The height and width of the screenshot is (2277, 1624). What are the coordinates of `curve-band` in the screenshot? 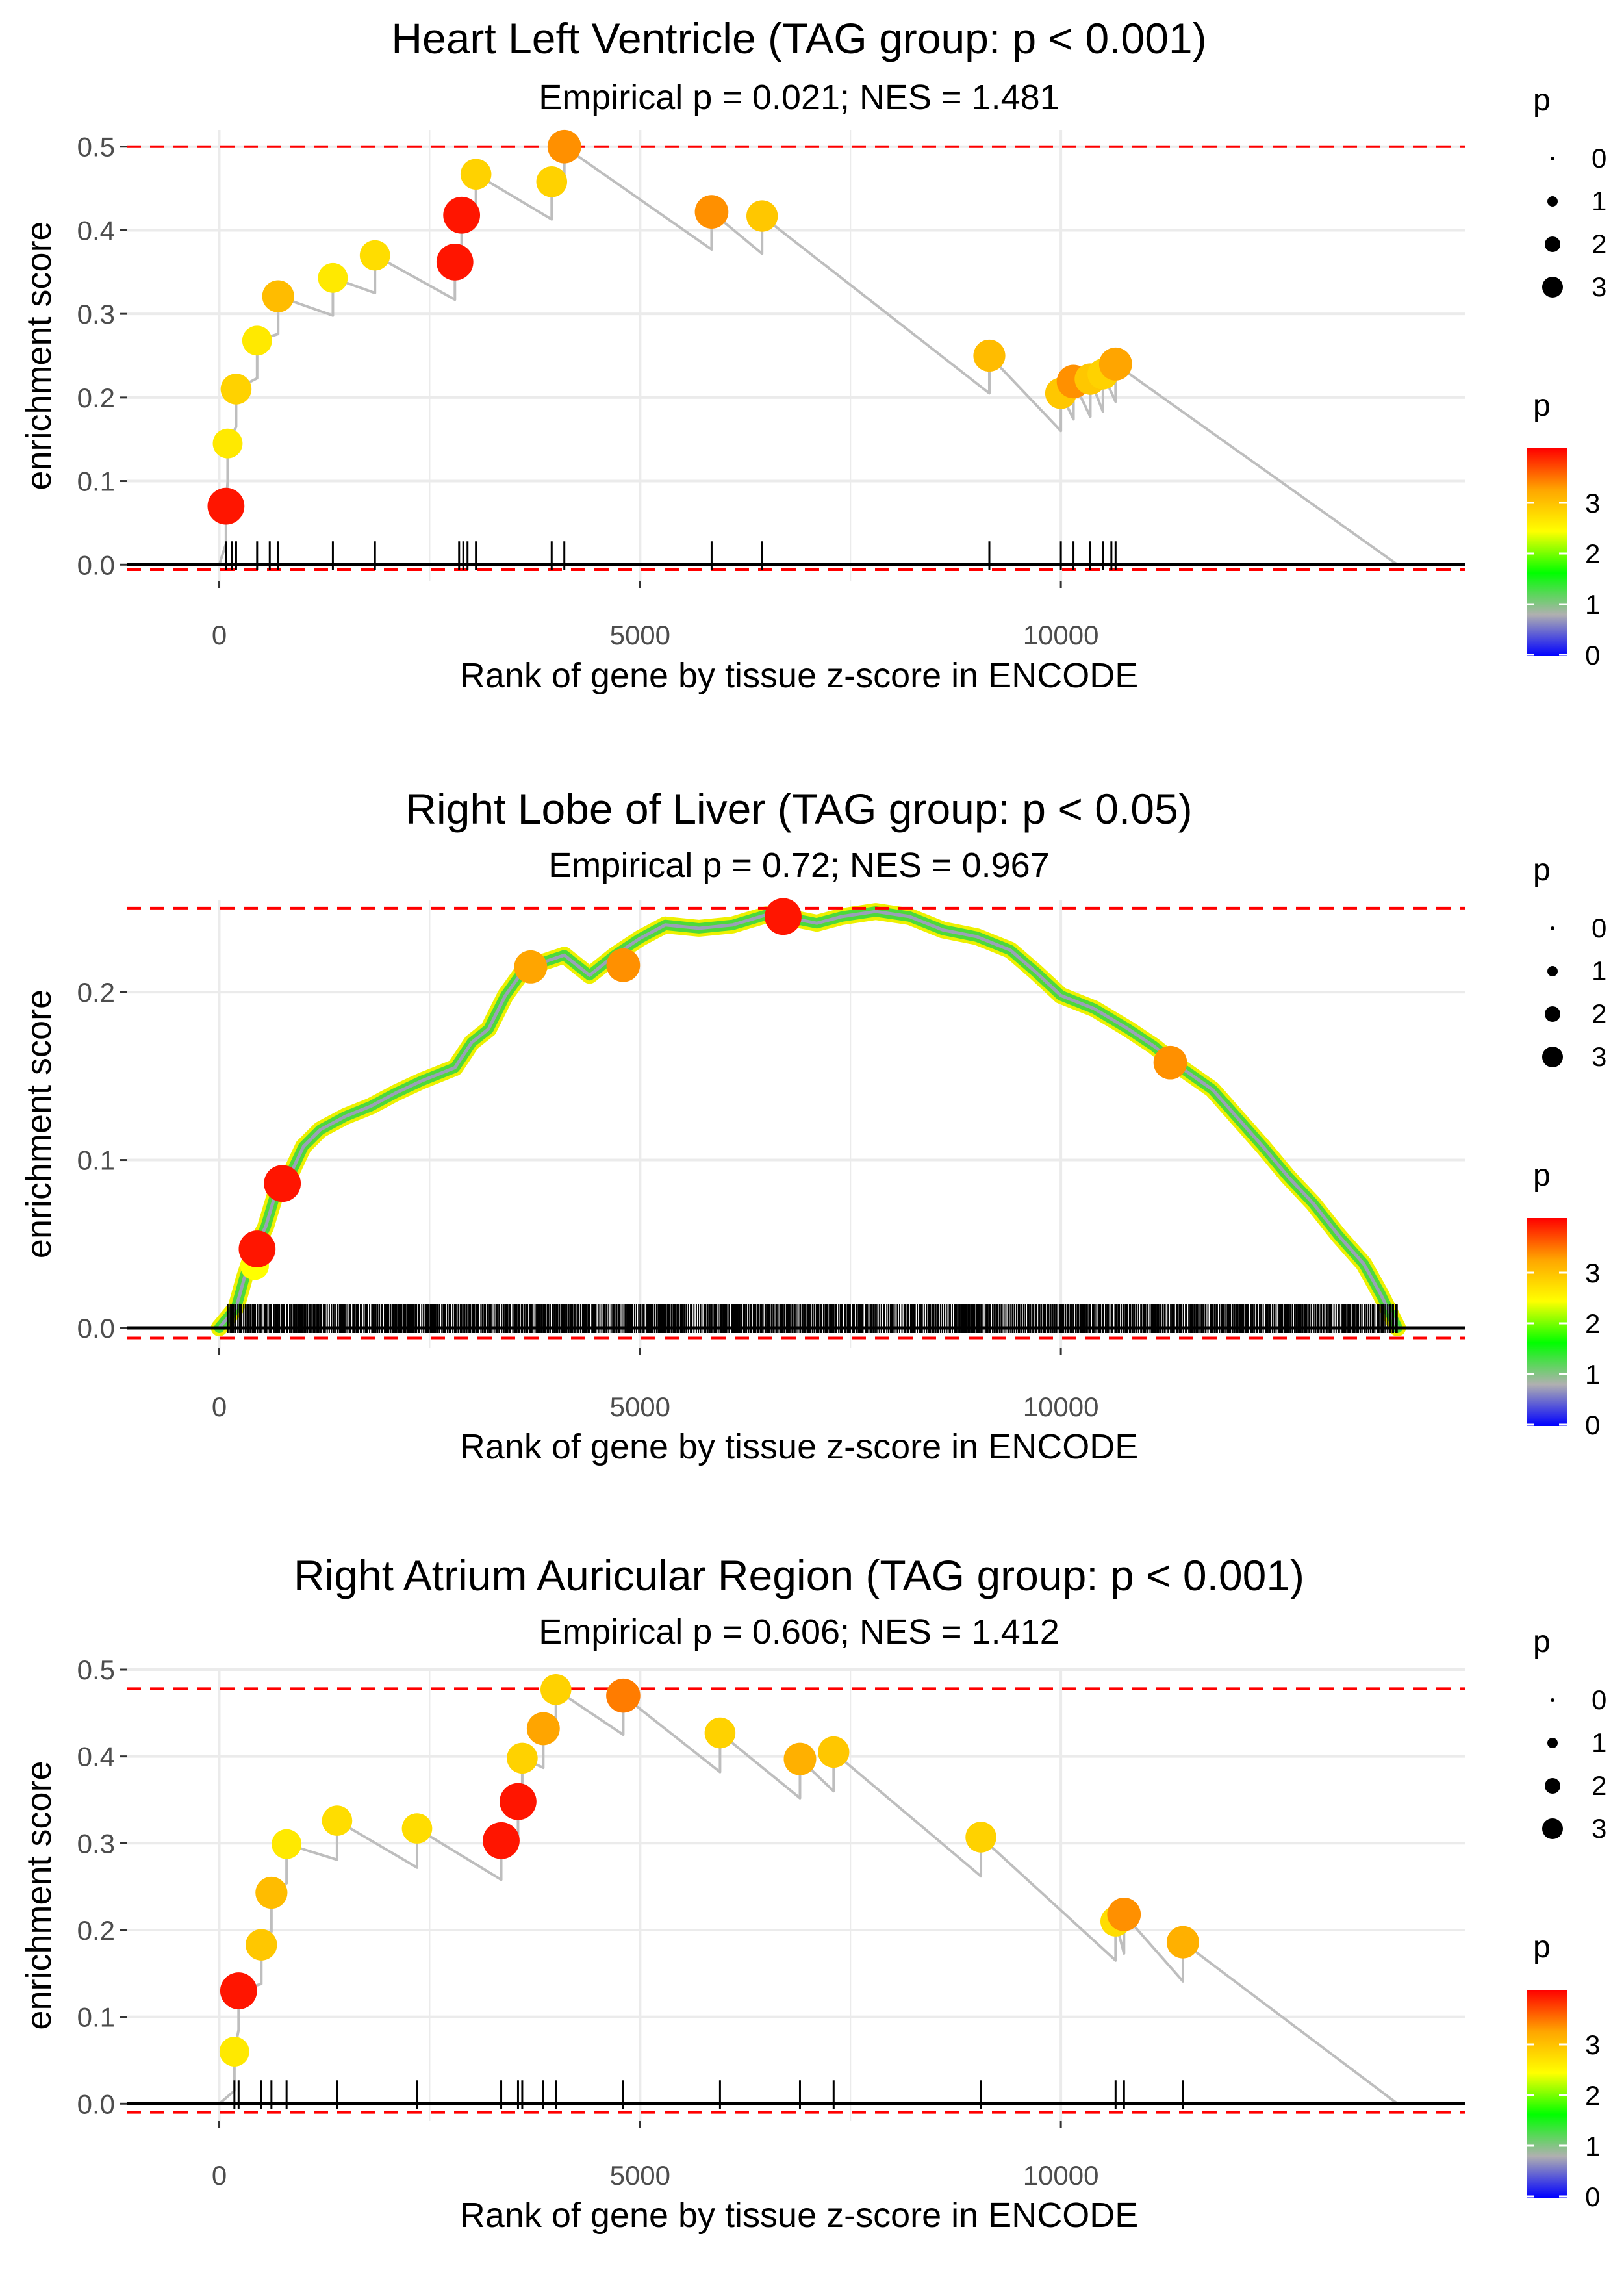 It's located at (808, 1120).